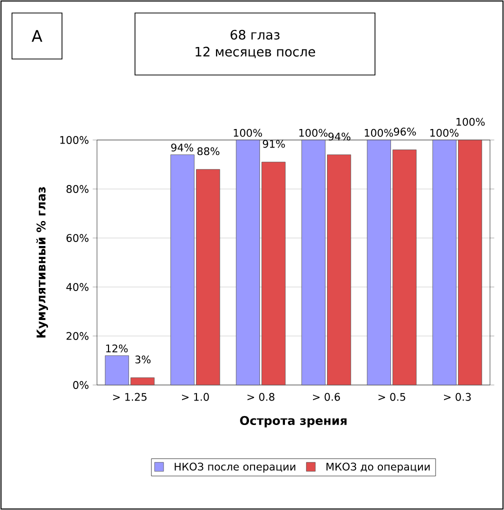 This screenshot has width=504, height=510. What do you see at coordinates (255, 35) in the screenshot?
I see `chart-title: 68 глаз` at bounding box center [255, 35].